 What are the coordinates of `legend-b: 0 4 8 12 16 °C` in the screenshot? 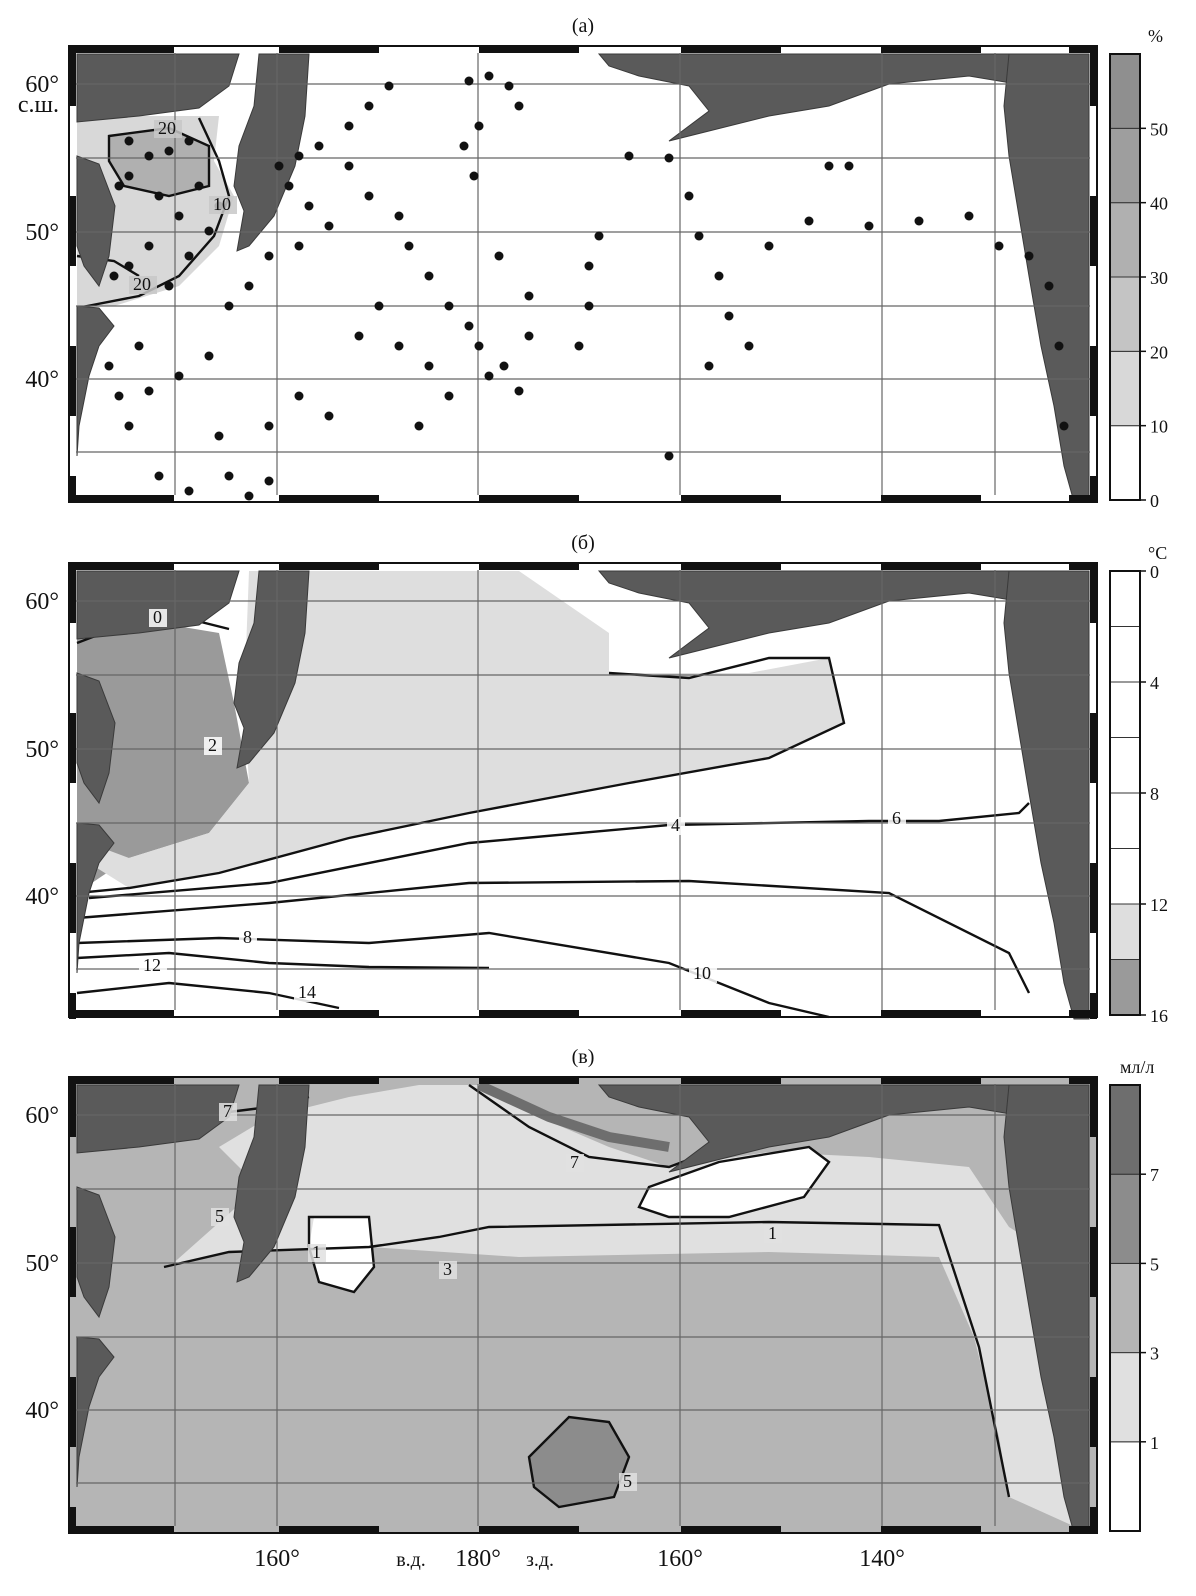 It's located at (1138, 784).